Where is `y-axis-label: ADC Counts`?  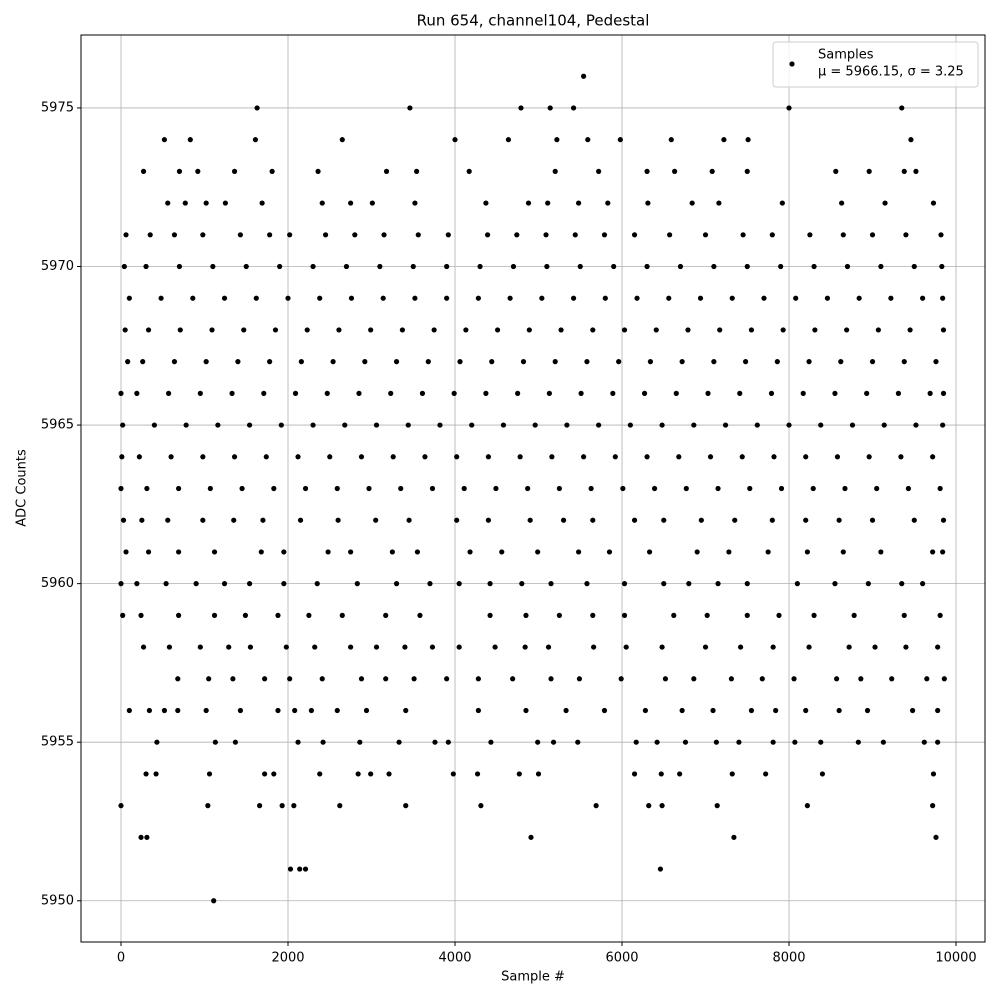 y-axis-label: ADC Counts is located at coordinates (22, 488).